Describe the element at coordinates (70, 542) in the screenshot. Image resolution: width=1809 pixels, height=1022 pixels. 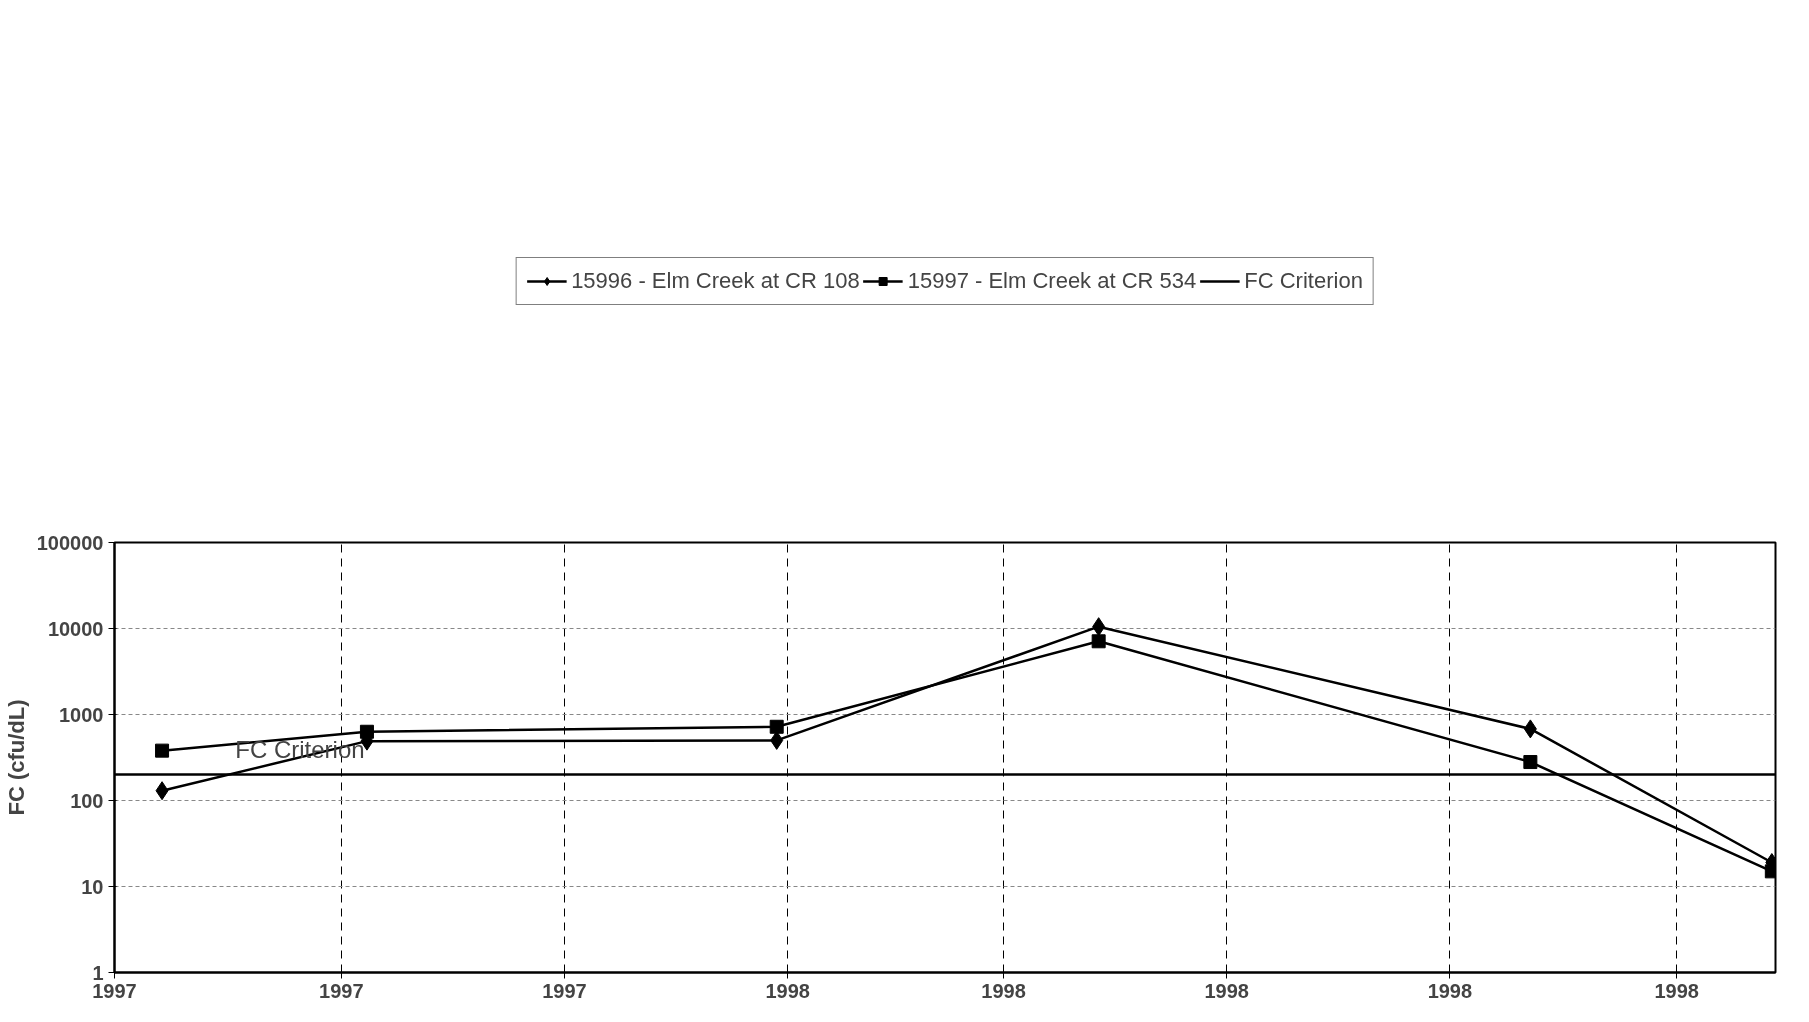
I see `y-tick-label: 100000` at that location.